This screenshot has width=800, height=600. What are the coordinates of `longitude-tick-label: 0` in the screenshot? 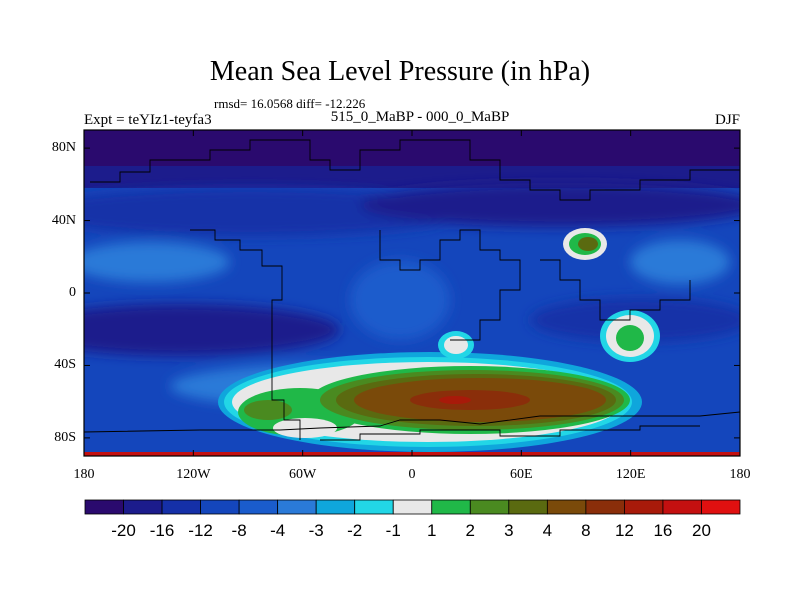 It's located at (412, 474).